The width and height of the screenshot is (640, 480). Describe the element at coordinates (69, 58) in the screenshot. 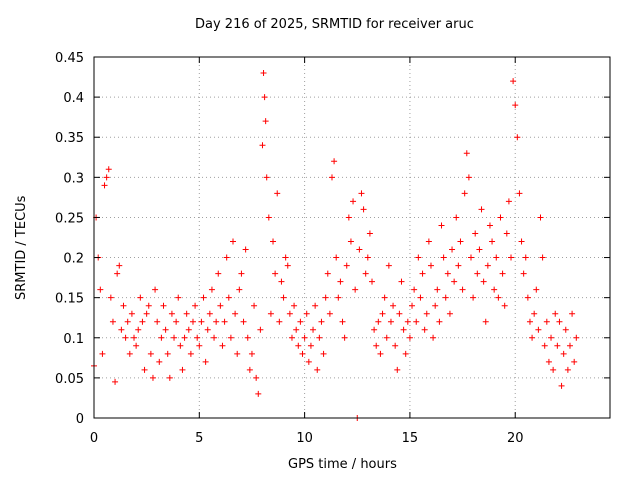

I see `y-tick-label: 0.45` at that location.